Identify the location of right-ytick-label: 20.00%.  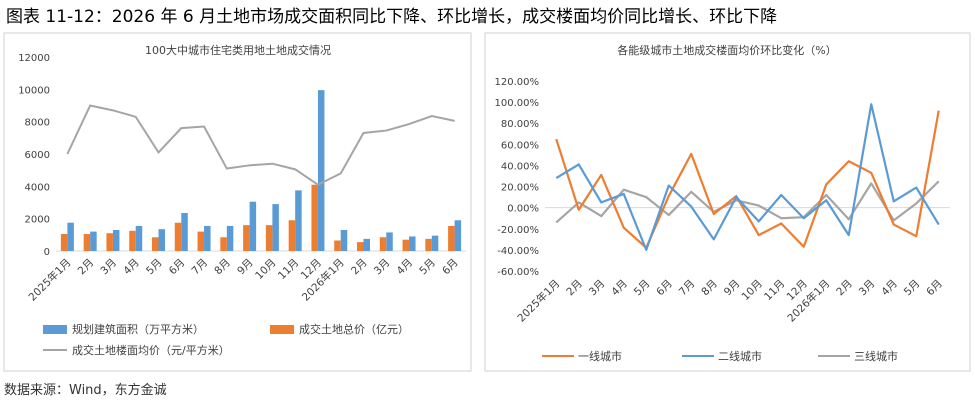
(520, 188).